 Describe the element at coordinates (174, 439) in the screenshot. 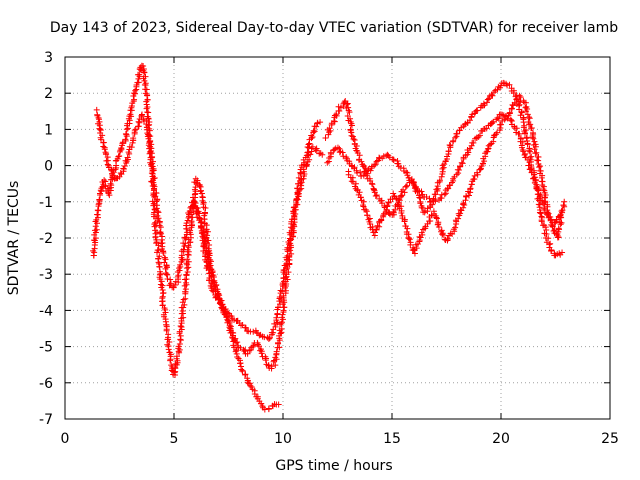

I see `x-tick-label: 5` at that location.